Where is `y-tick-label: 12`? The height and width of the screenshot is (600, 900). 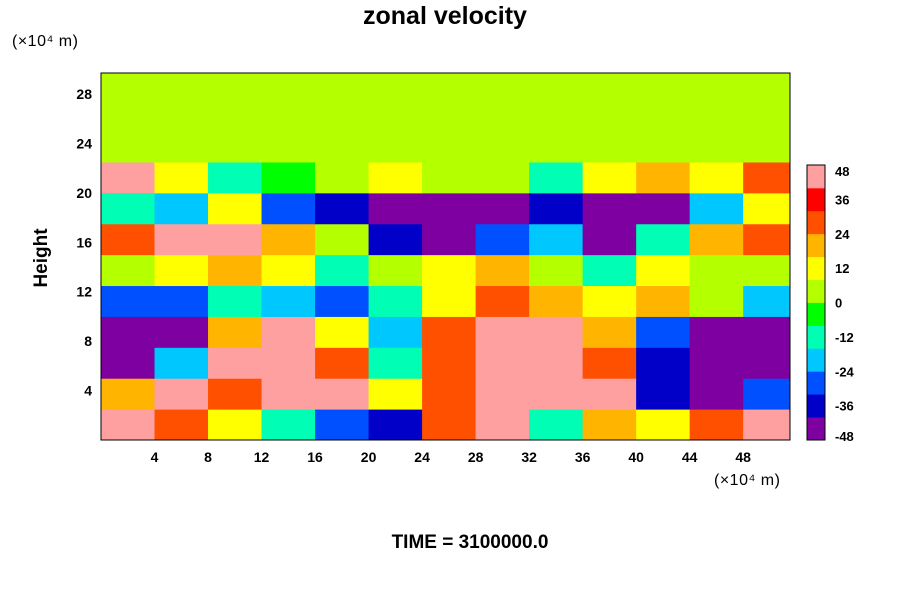 y-tick-label: 12 is located at coordinates (84, 292).